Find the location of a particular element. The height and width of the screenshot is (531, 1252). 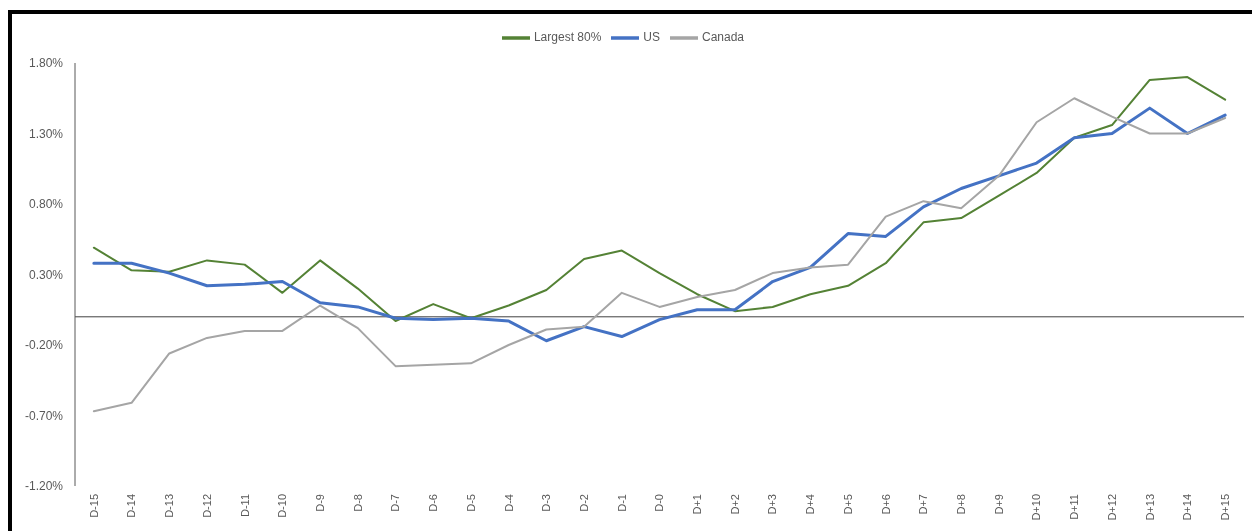

x-tick-label: D-10 is located at coordinates (282, 506).